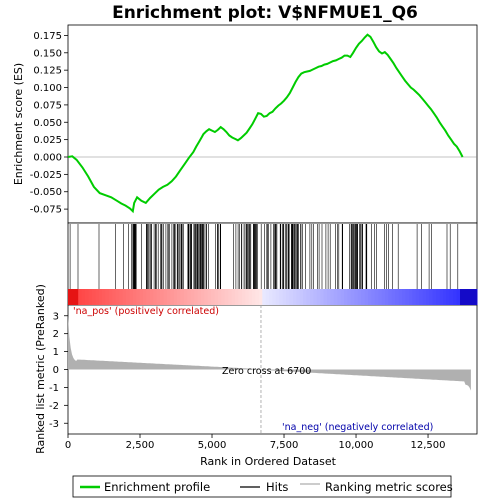  I want to click on legend-enrichment-label: Enrichment profile, so click(157, 487).